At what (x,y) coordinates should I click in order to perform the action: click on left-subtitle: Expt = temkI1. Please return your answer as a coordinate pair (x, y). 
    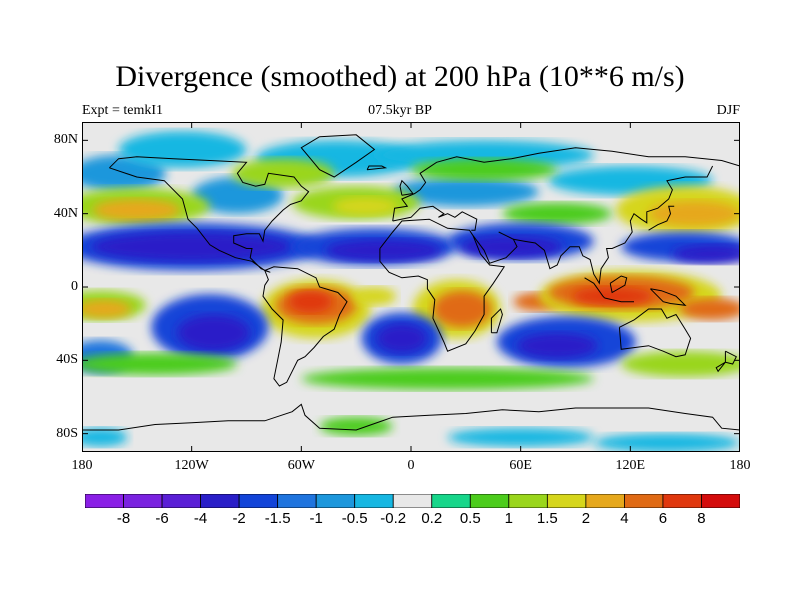
    Looking at the image, I should click on (122, 110).